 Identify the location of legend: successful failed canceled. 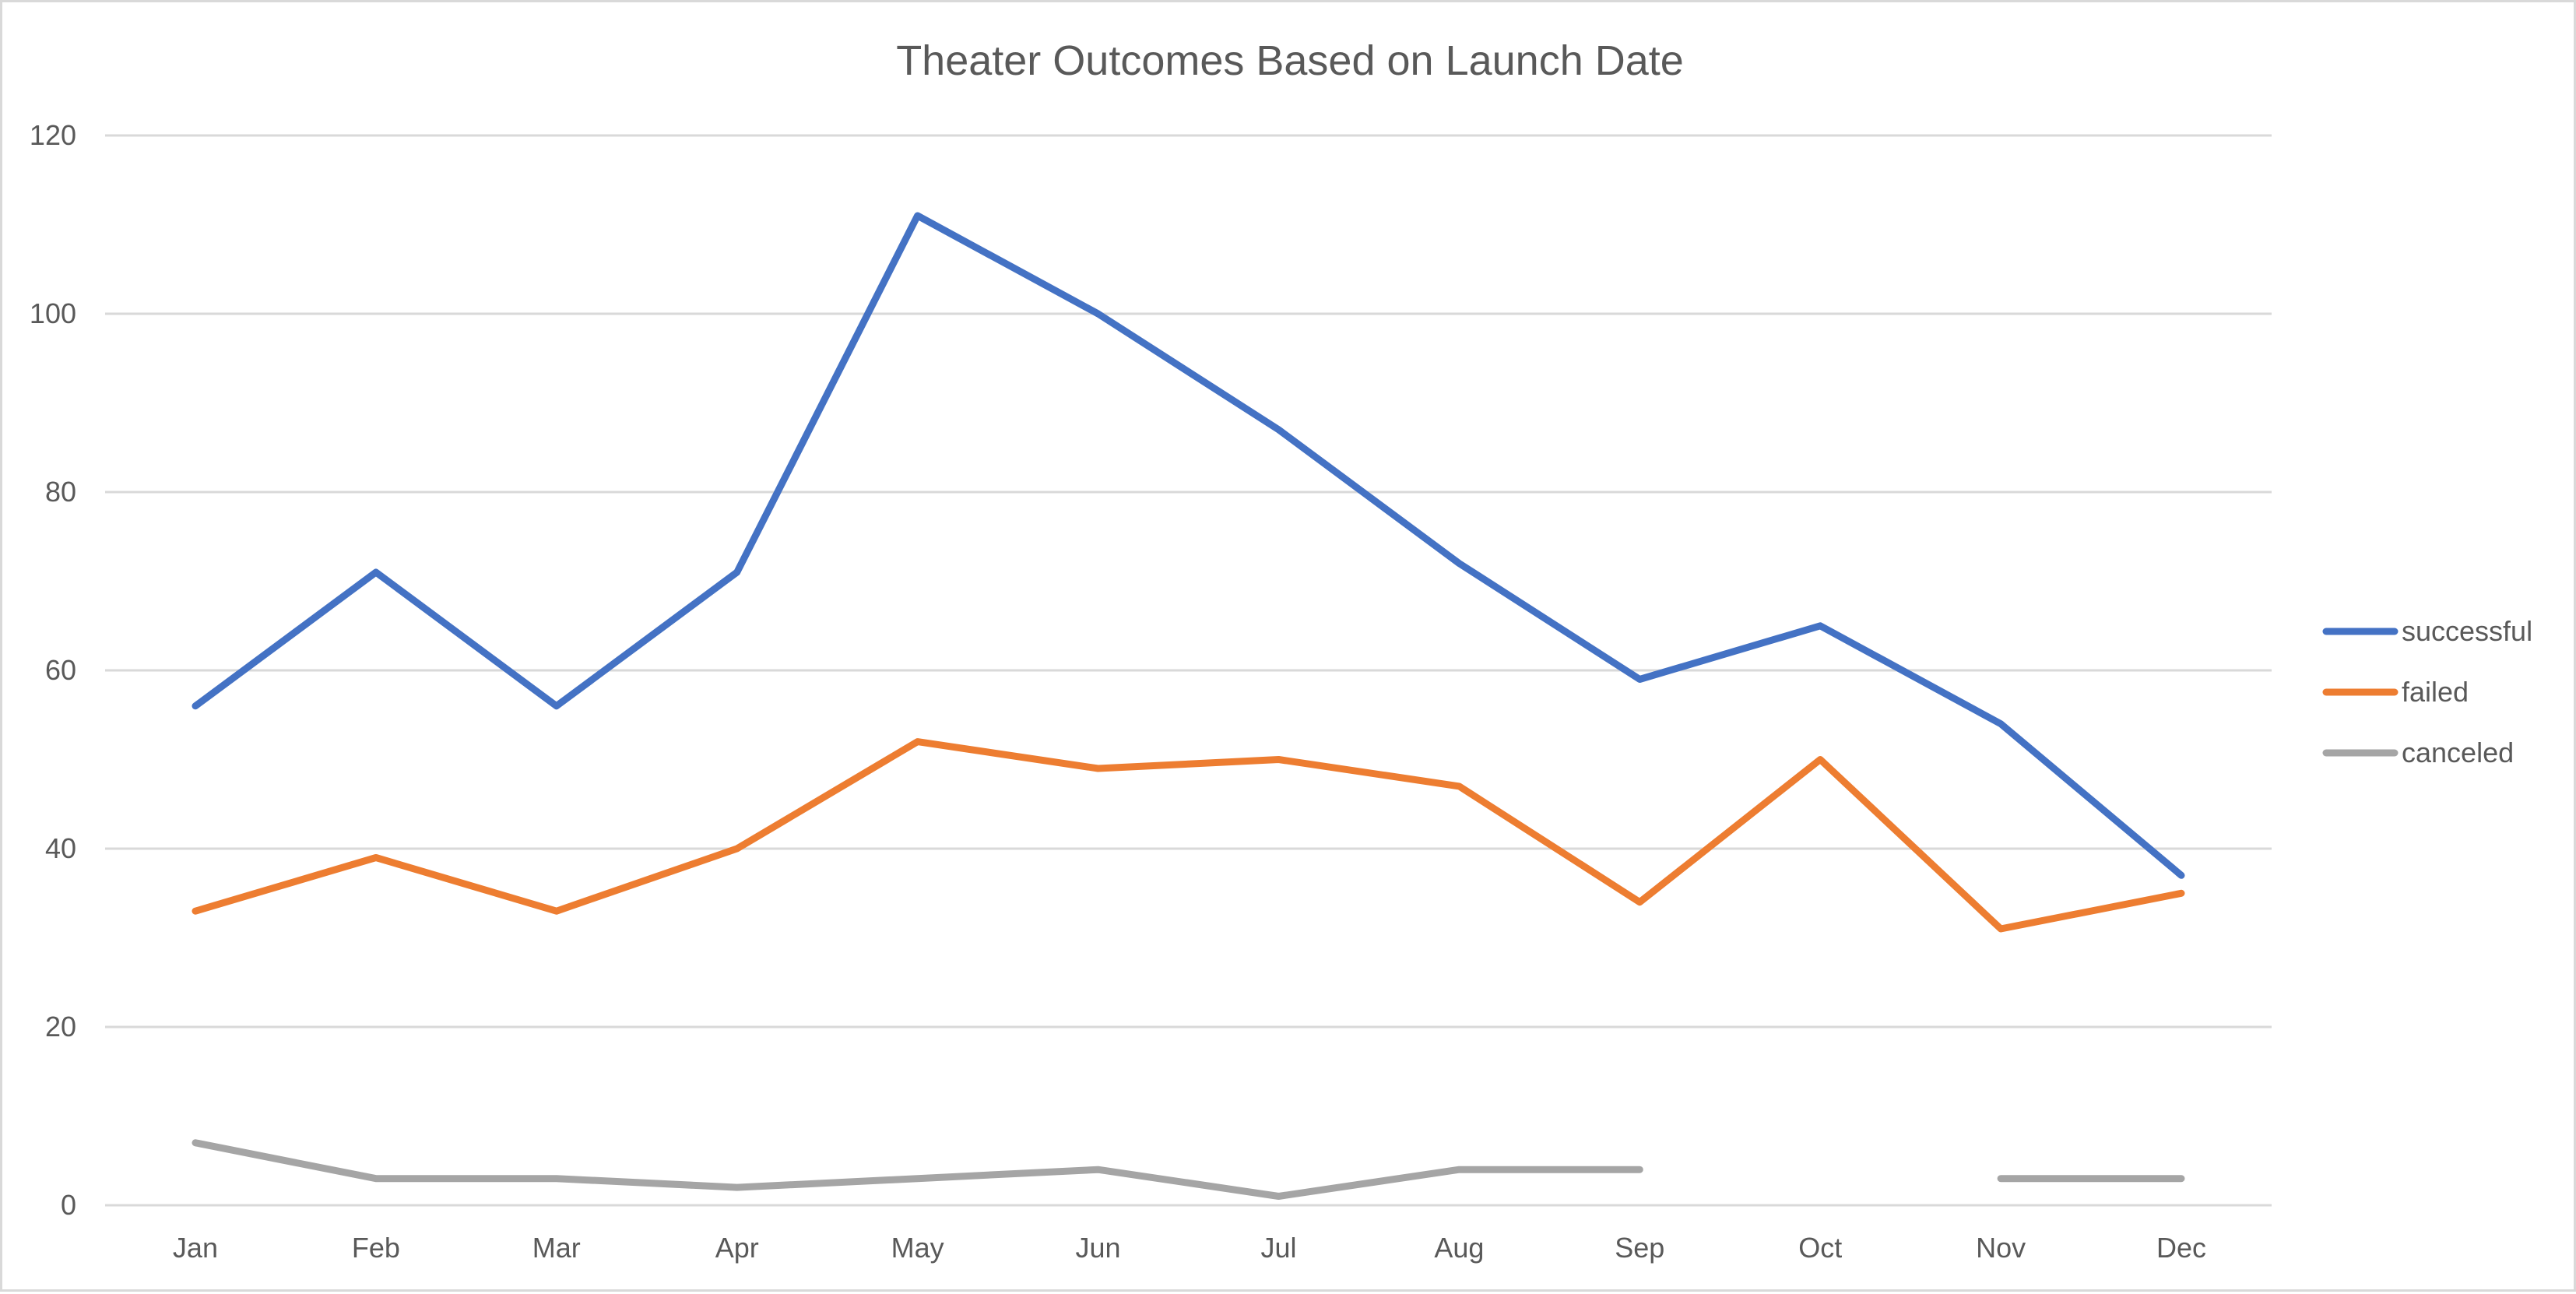
(2429, 691).